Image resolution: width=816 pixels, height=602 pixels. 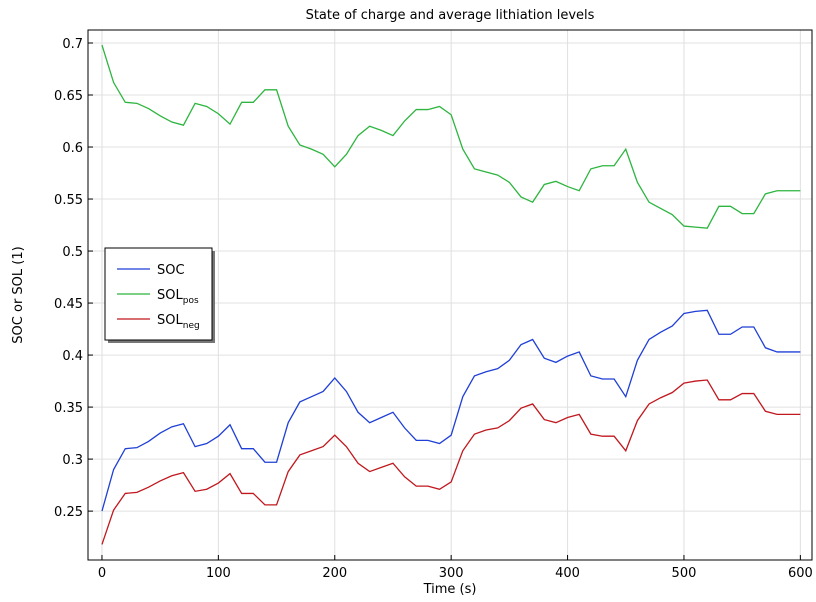 What do you see at coordinates (334, 573) in the screenshot?
I see `x-tick-label: 200` at bounding box center [334, 573].